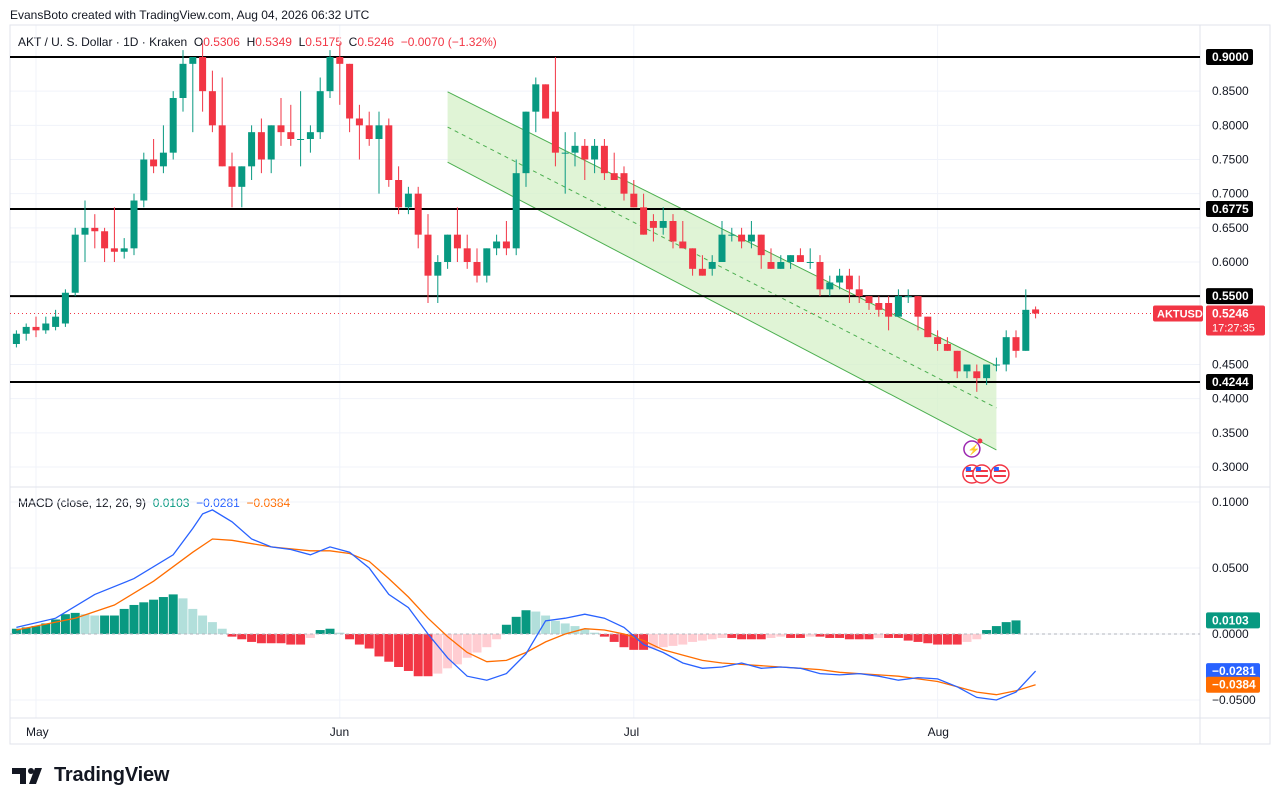  I want to click on price-tick-label: 0.8500, so click(1230, 91).